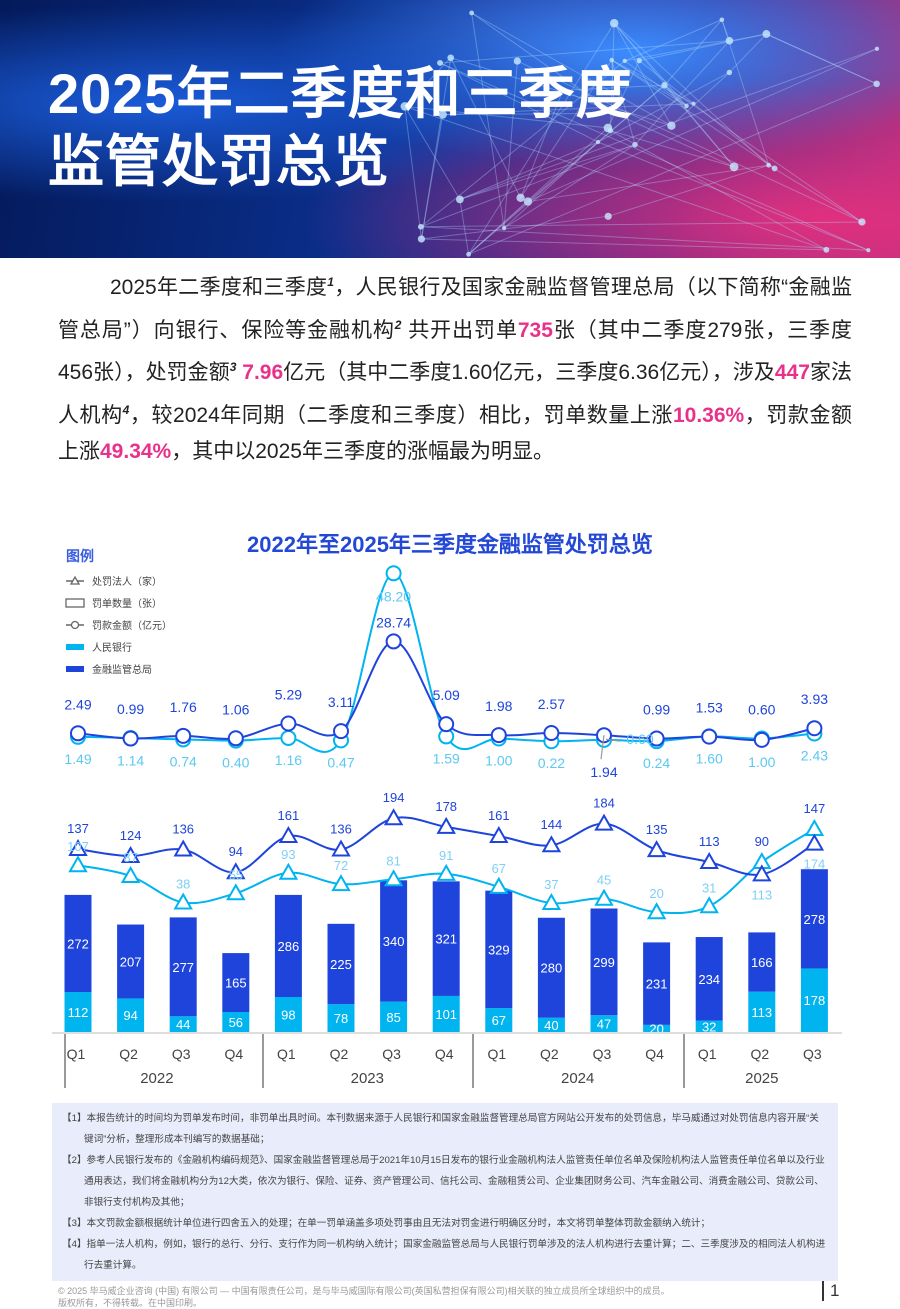 This screenshot has height=1309, width=900. I want to click on highlight-figure: 7.96, so click(263, 373).